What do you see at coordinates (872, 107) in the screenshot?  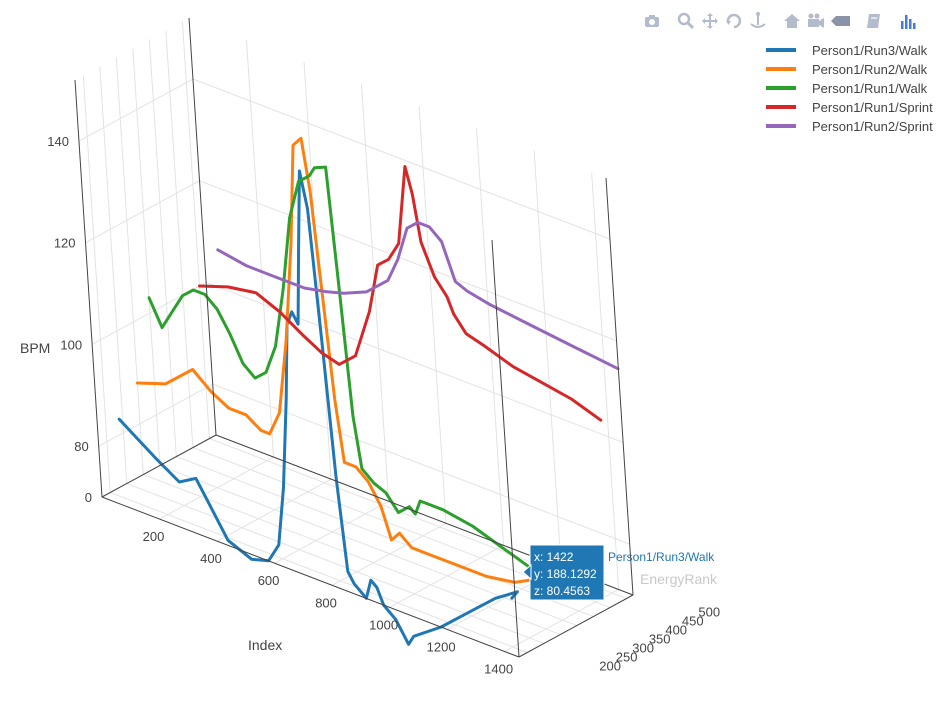 I see `legend-item-label: Person1/Run1/Sprint` at bounding box center [872, 107].